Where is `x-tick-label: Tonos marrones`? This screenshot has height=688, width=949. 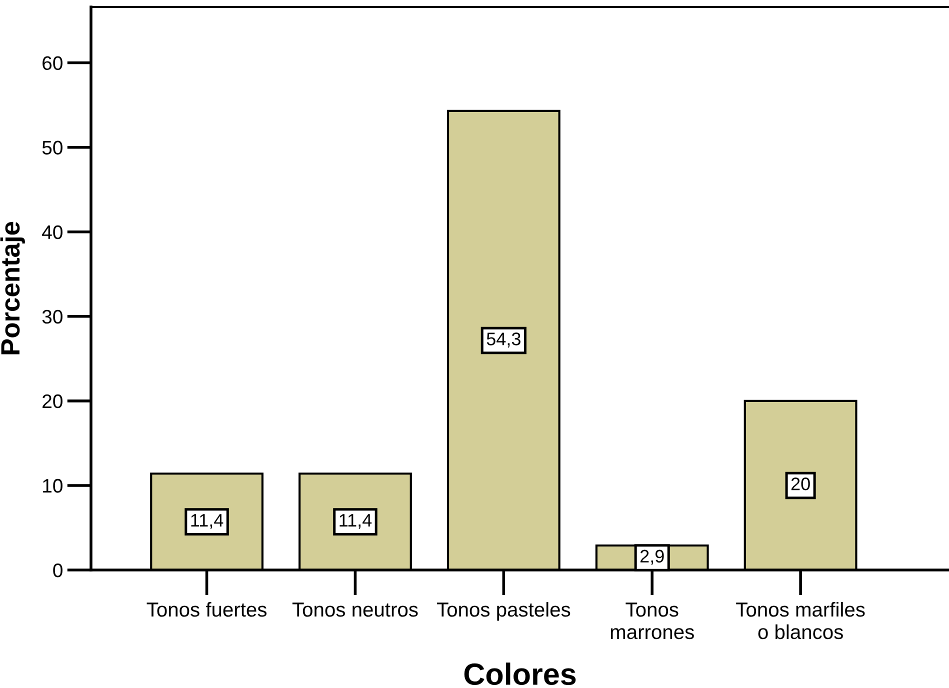 x-tick-label: Tonos marrones is located at coordinates (652, 621).